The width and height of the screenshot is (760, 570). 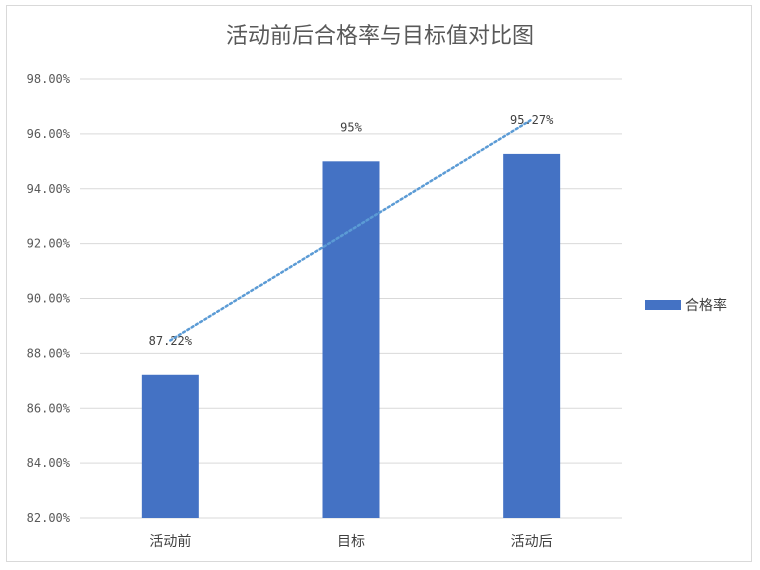 What do you see at coordinates (532, 120) in the screenshot?
I see `data-label: 95.27%` at bounding box center [532, 120].